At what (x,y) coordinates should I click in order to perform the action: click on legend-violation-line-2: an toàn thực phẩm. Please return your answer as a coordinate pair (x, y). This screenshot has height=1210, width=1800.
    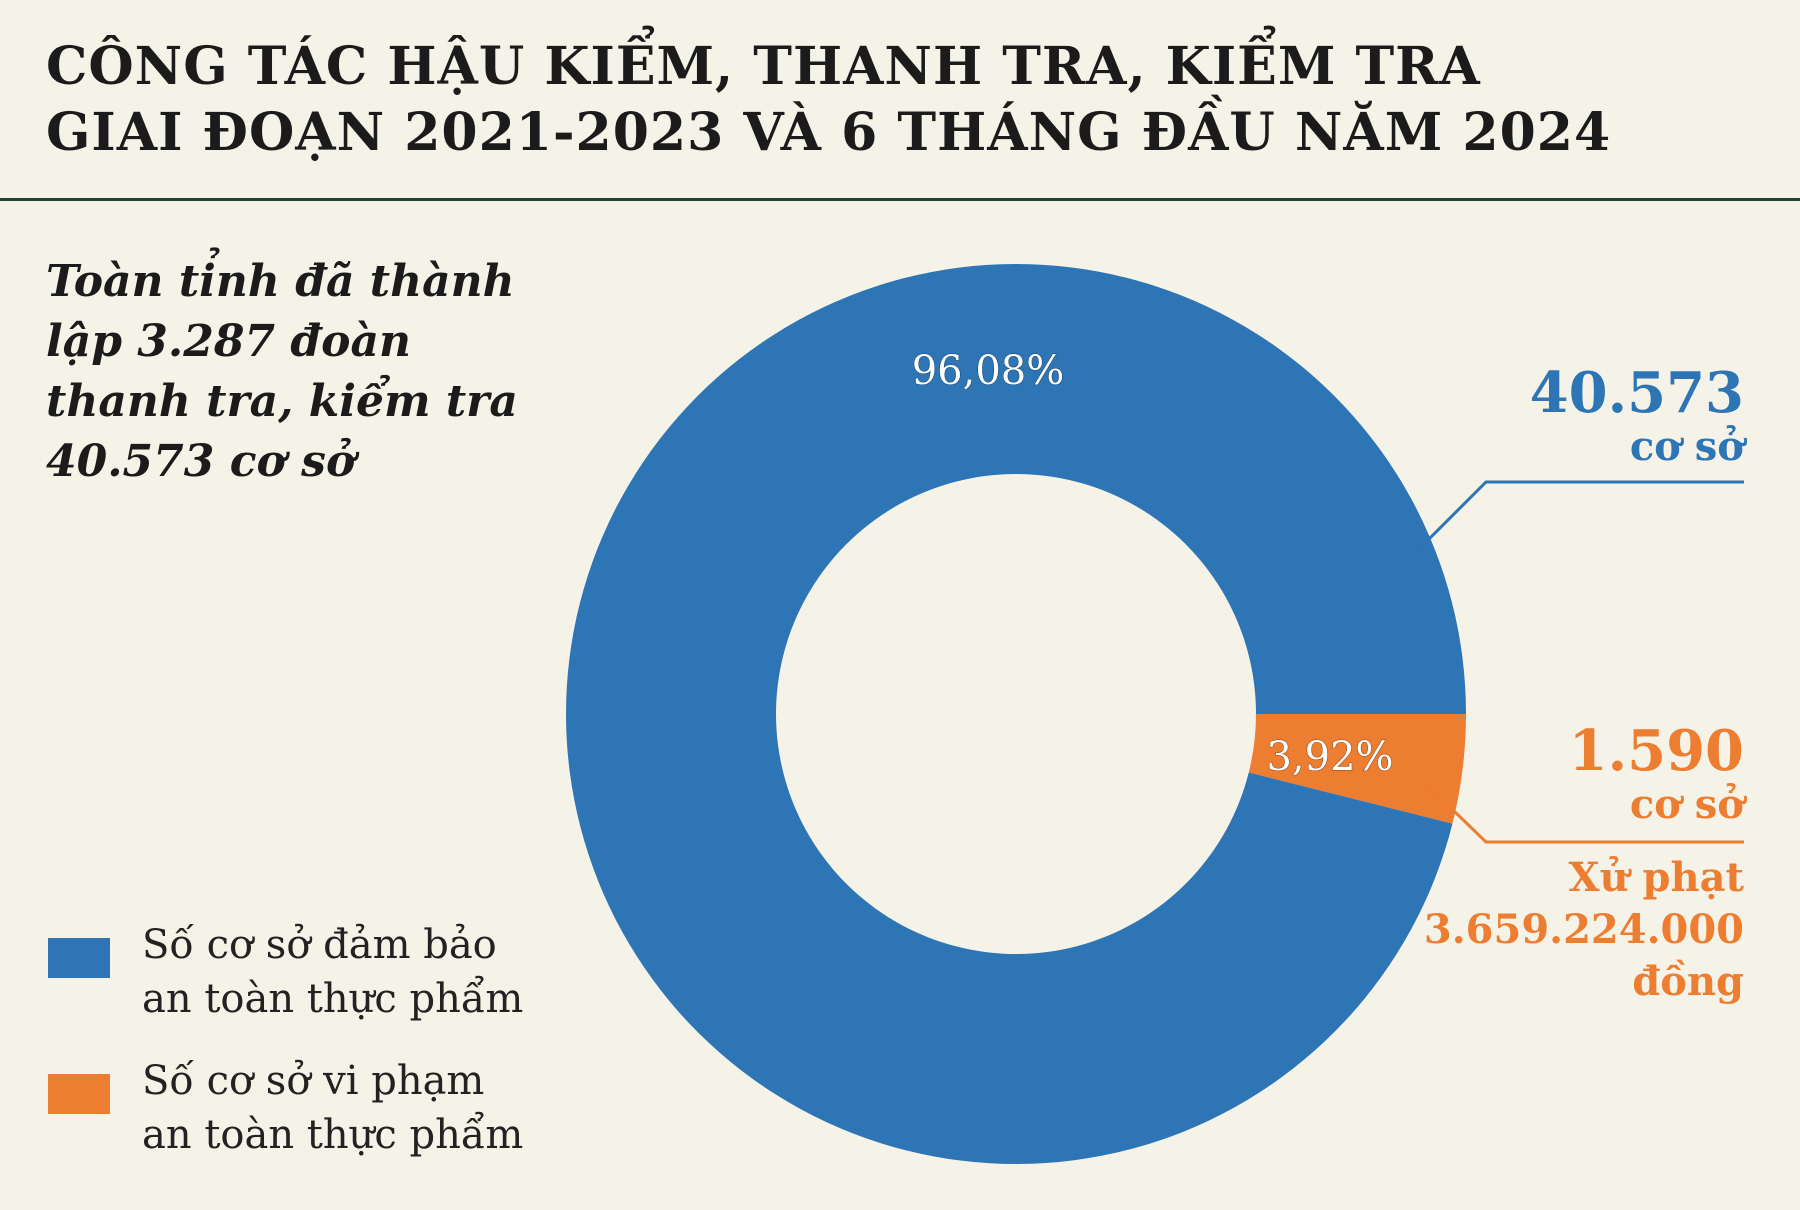
    Looking at the image, I should click on (333, 1135).